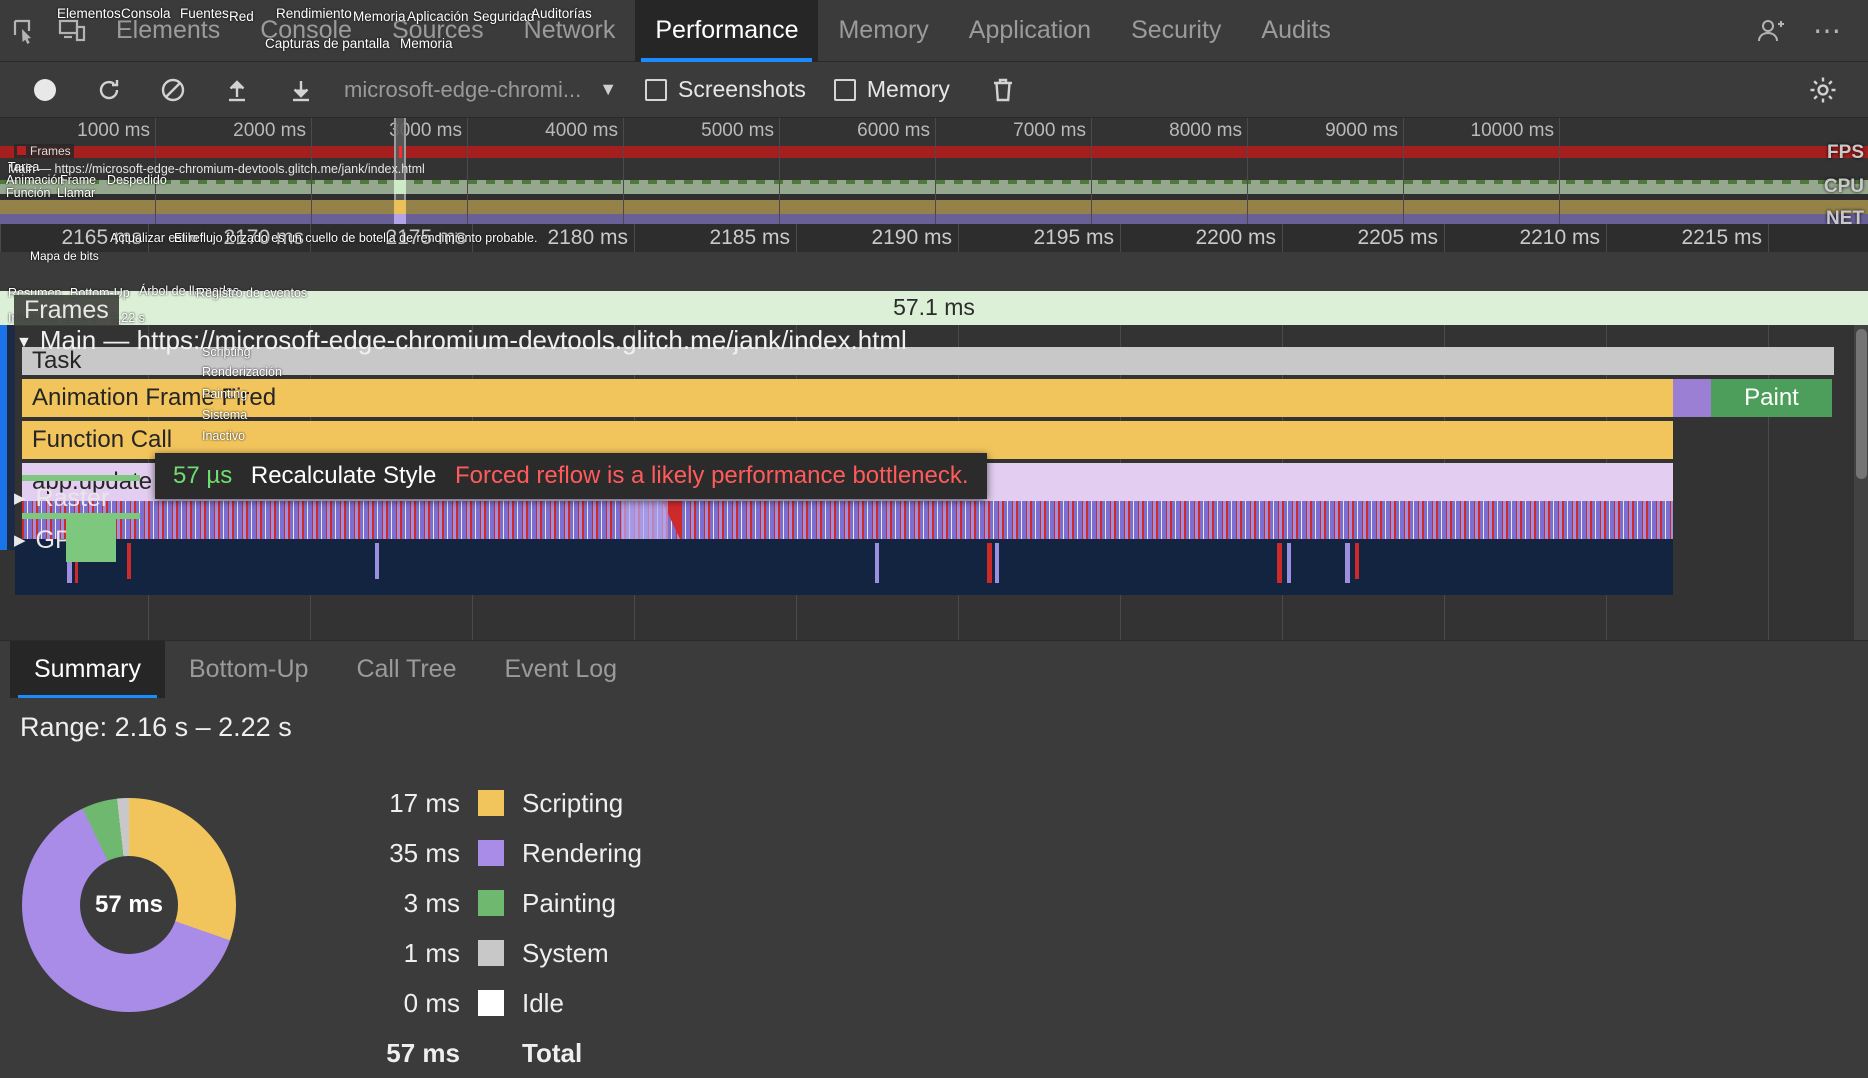  I want to click on translation-overlay-text: Consola, so click(146, 13).